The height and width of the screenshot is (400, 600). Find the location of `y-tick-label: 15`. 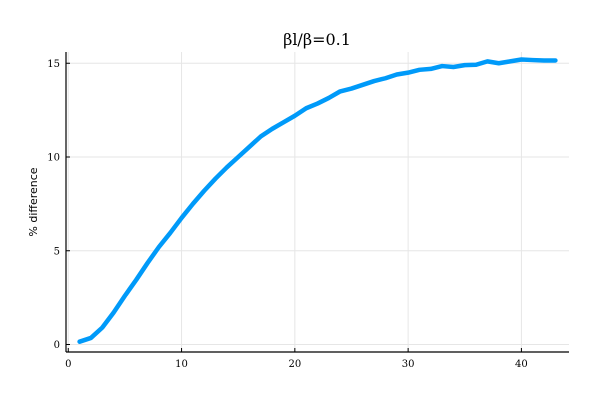

y-tick-label: 15 is located at coordinates (53, 64).